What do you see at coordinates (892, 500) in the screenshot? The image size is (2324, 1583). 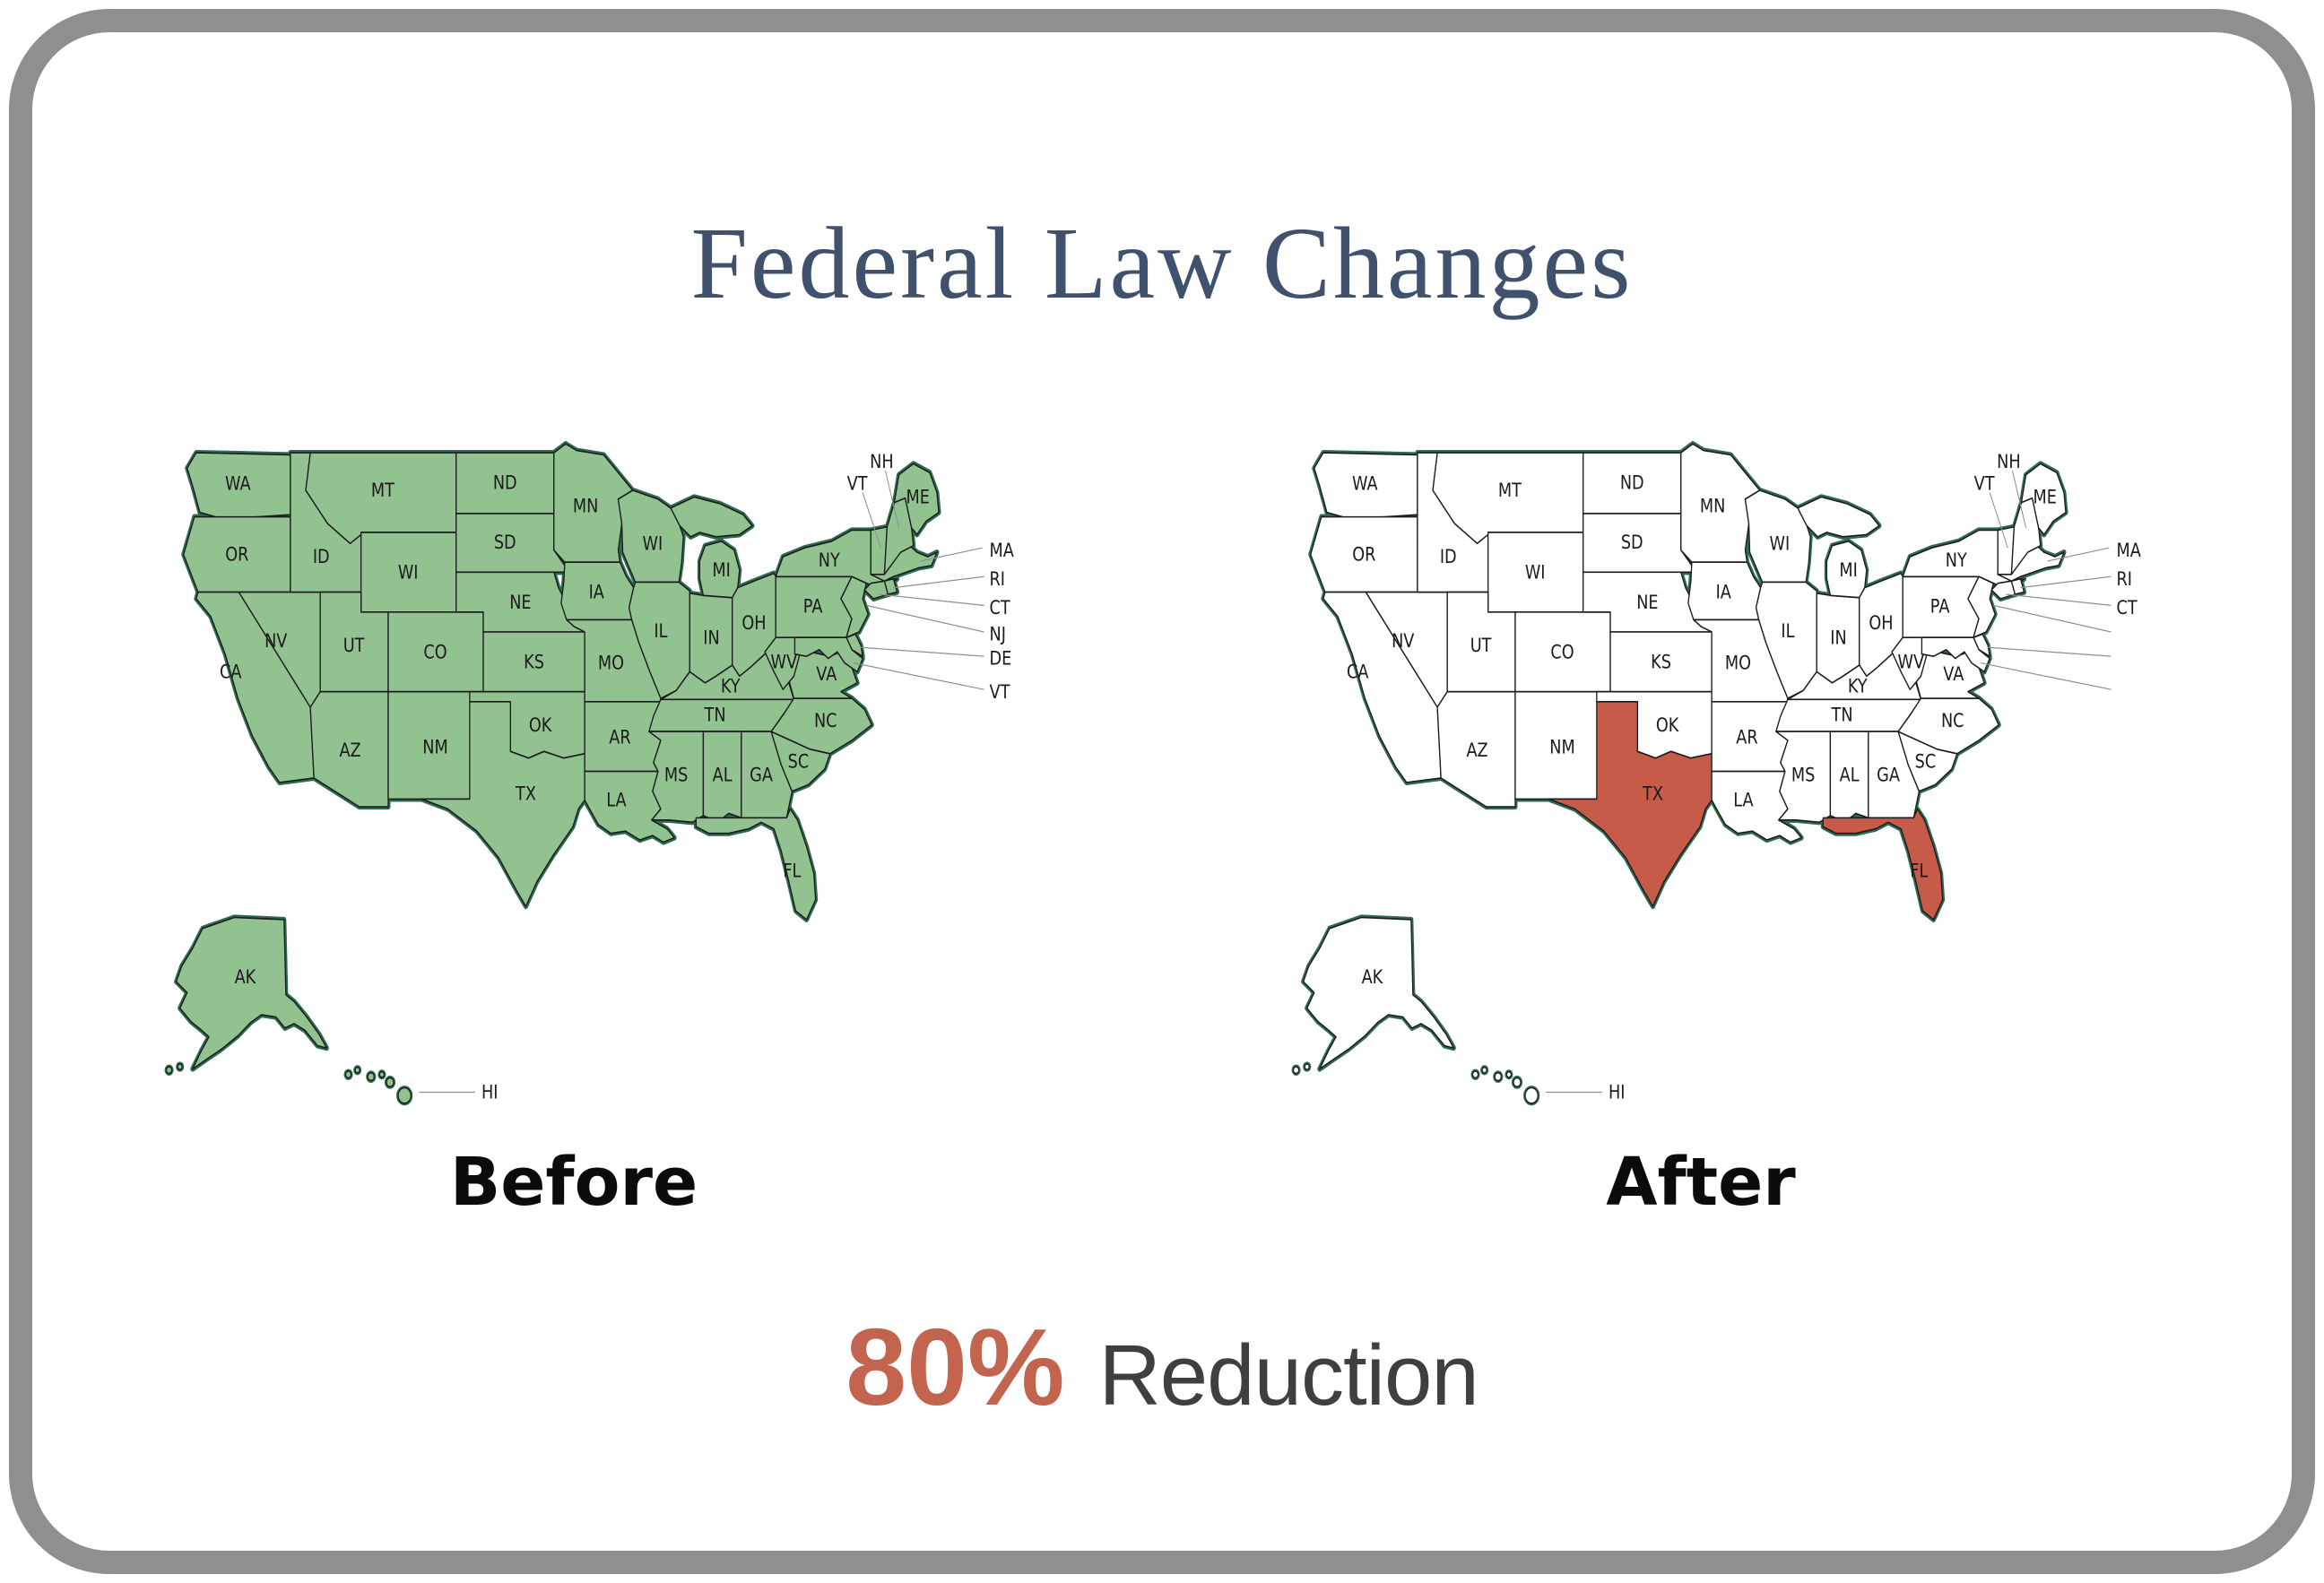 I see `callout-line-NH` at bounding box center [892, 500].